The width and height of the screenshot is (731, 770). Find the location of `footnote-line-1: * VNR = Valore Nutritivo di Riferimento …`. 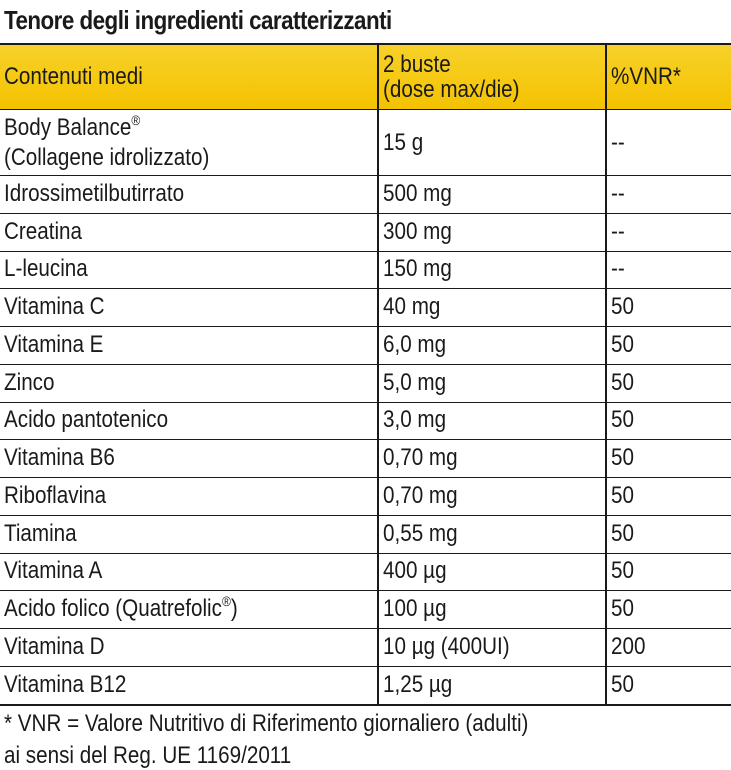

footnote-line-1: * VNR = Valore Nutritivo di Riferimento … is located at coordinates (266, 723).